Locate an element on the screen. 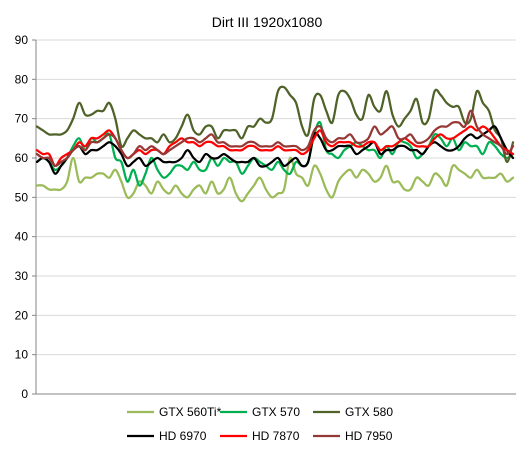  legend-item-hd-7950: HD 7950 is located at coordinates (353, 436).